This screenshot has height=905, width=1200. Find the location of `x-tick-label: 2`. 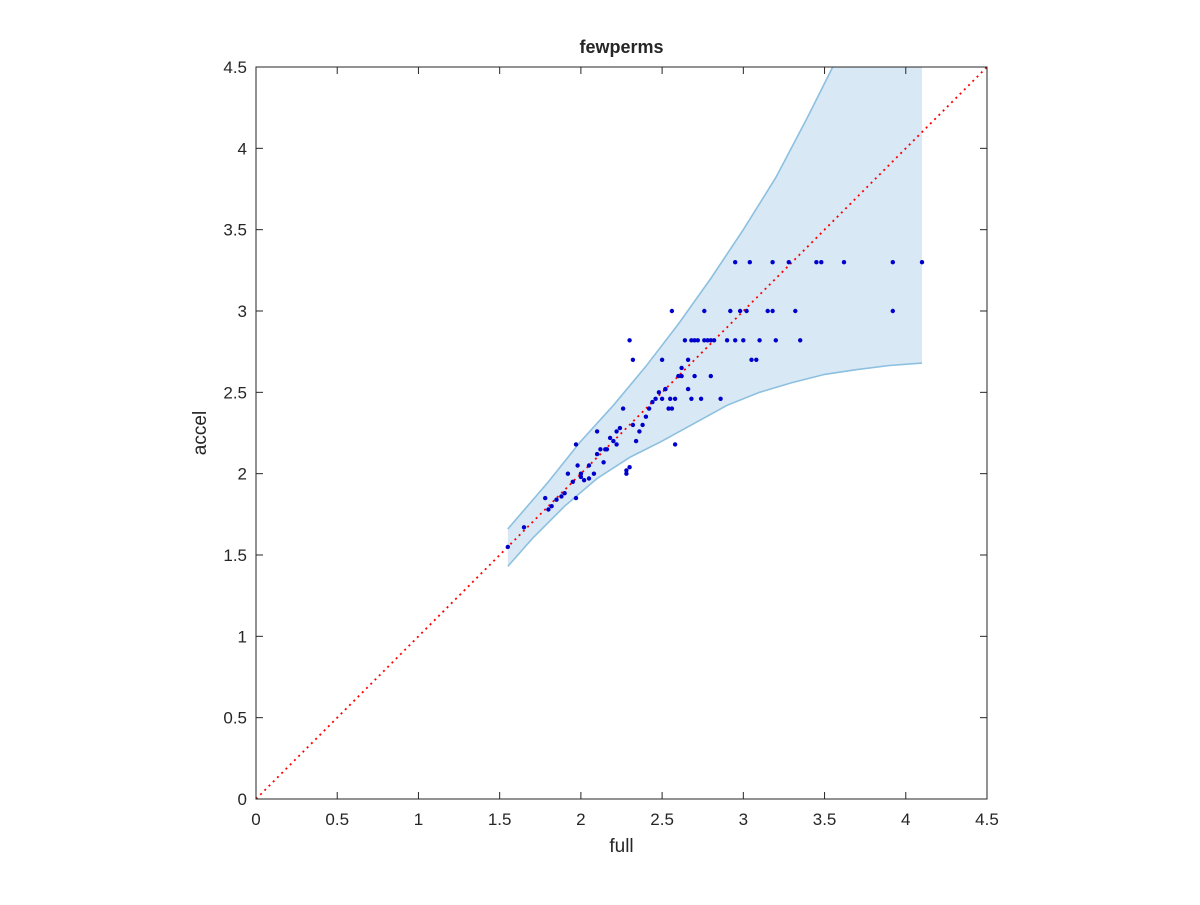

x-tick-label: 2 is located at coordinates (580, 819).